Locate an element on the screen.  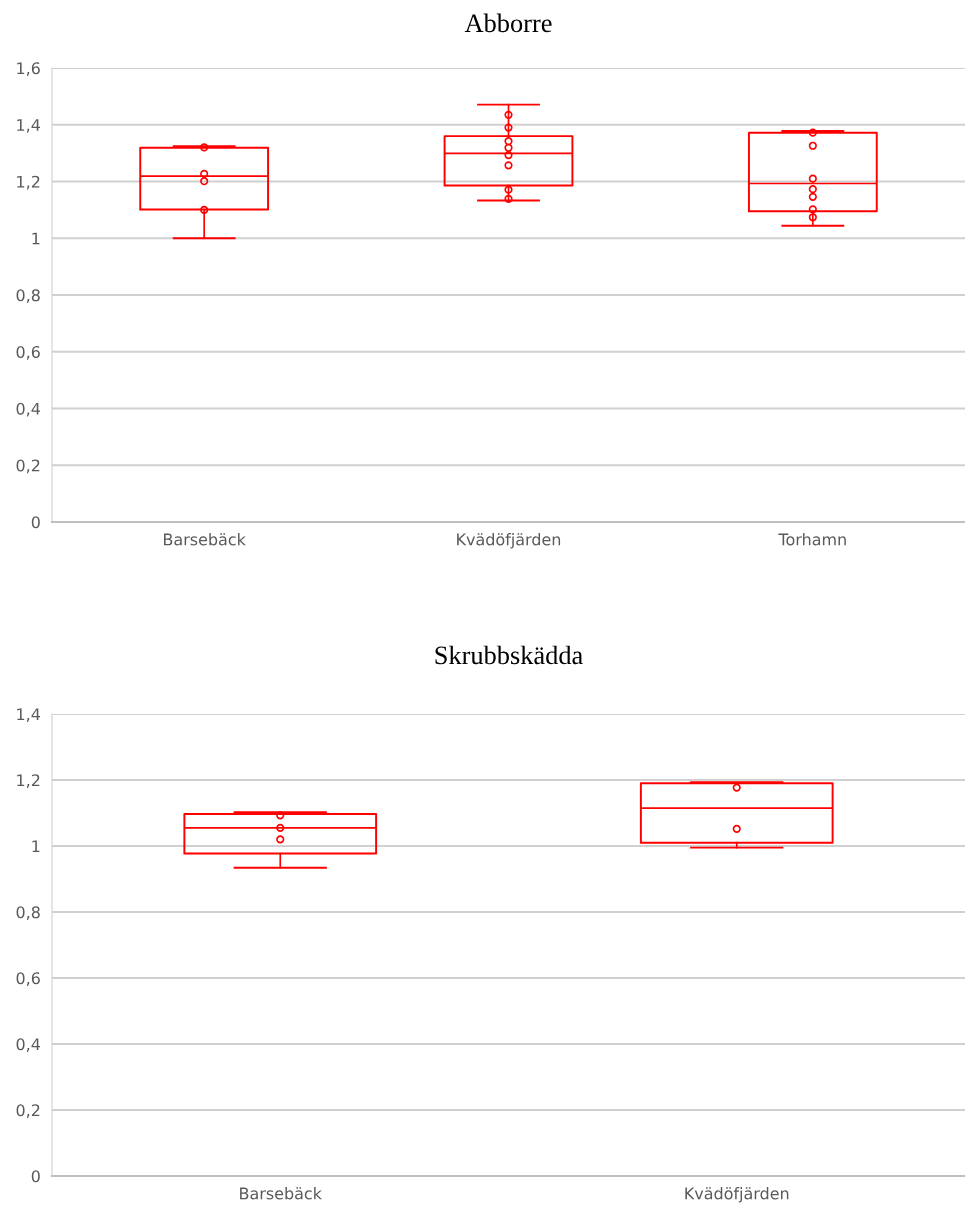
chart-title: Skrubbskädda is located at coordinates (509, 655).